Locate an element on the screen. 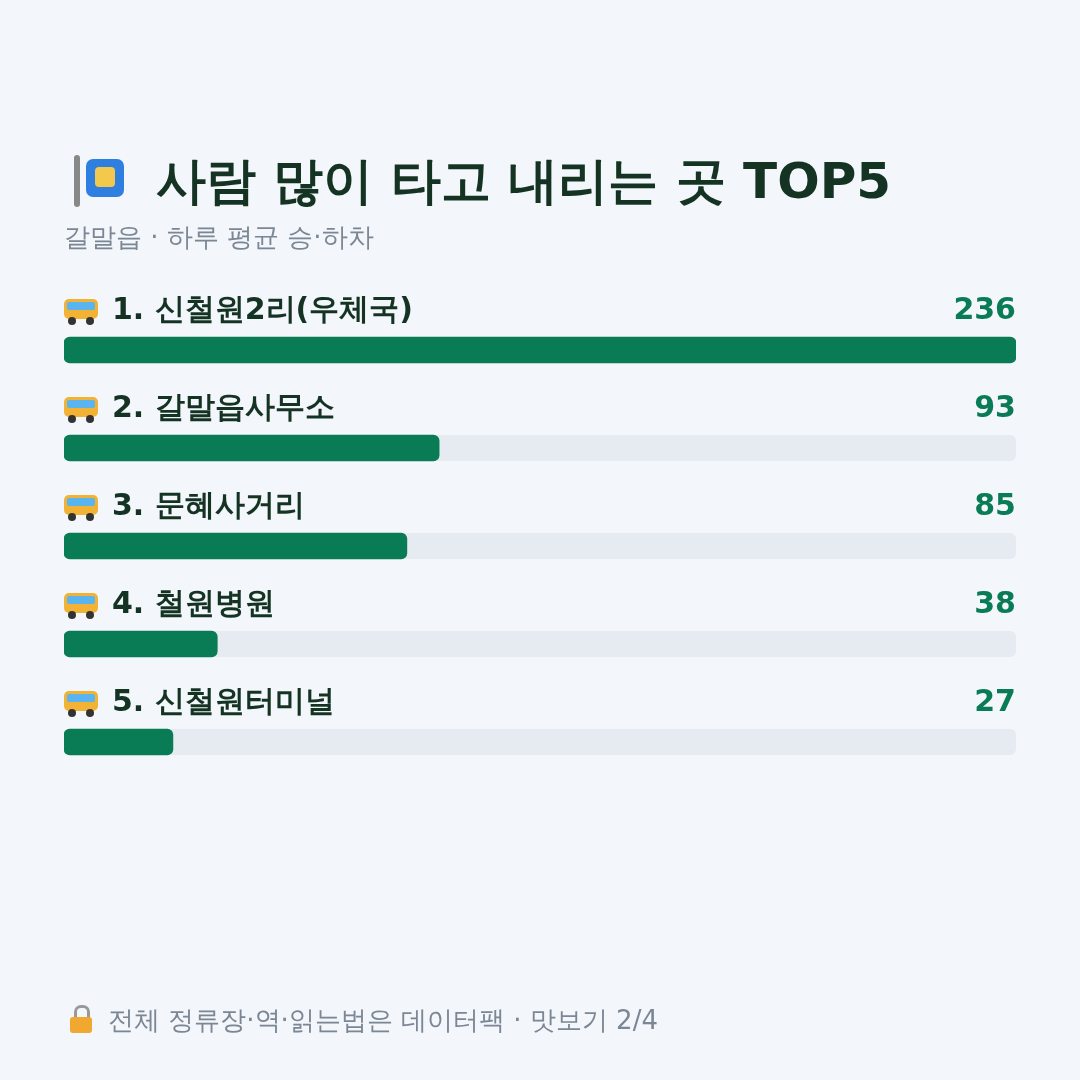 Image resolution: width=1080 pixels, height=1080 pixels. chart-subtitle: 갈말읍 · 하루 평균 승·하차 is located at coordinates (219, 237).